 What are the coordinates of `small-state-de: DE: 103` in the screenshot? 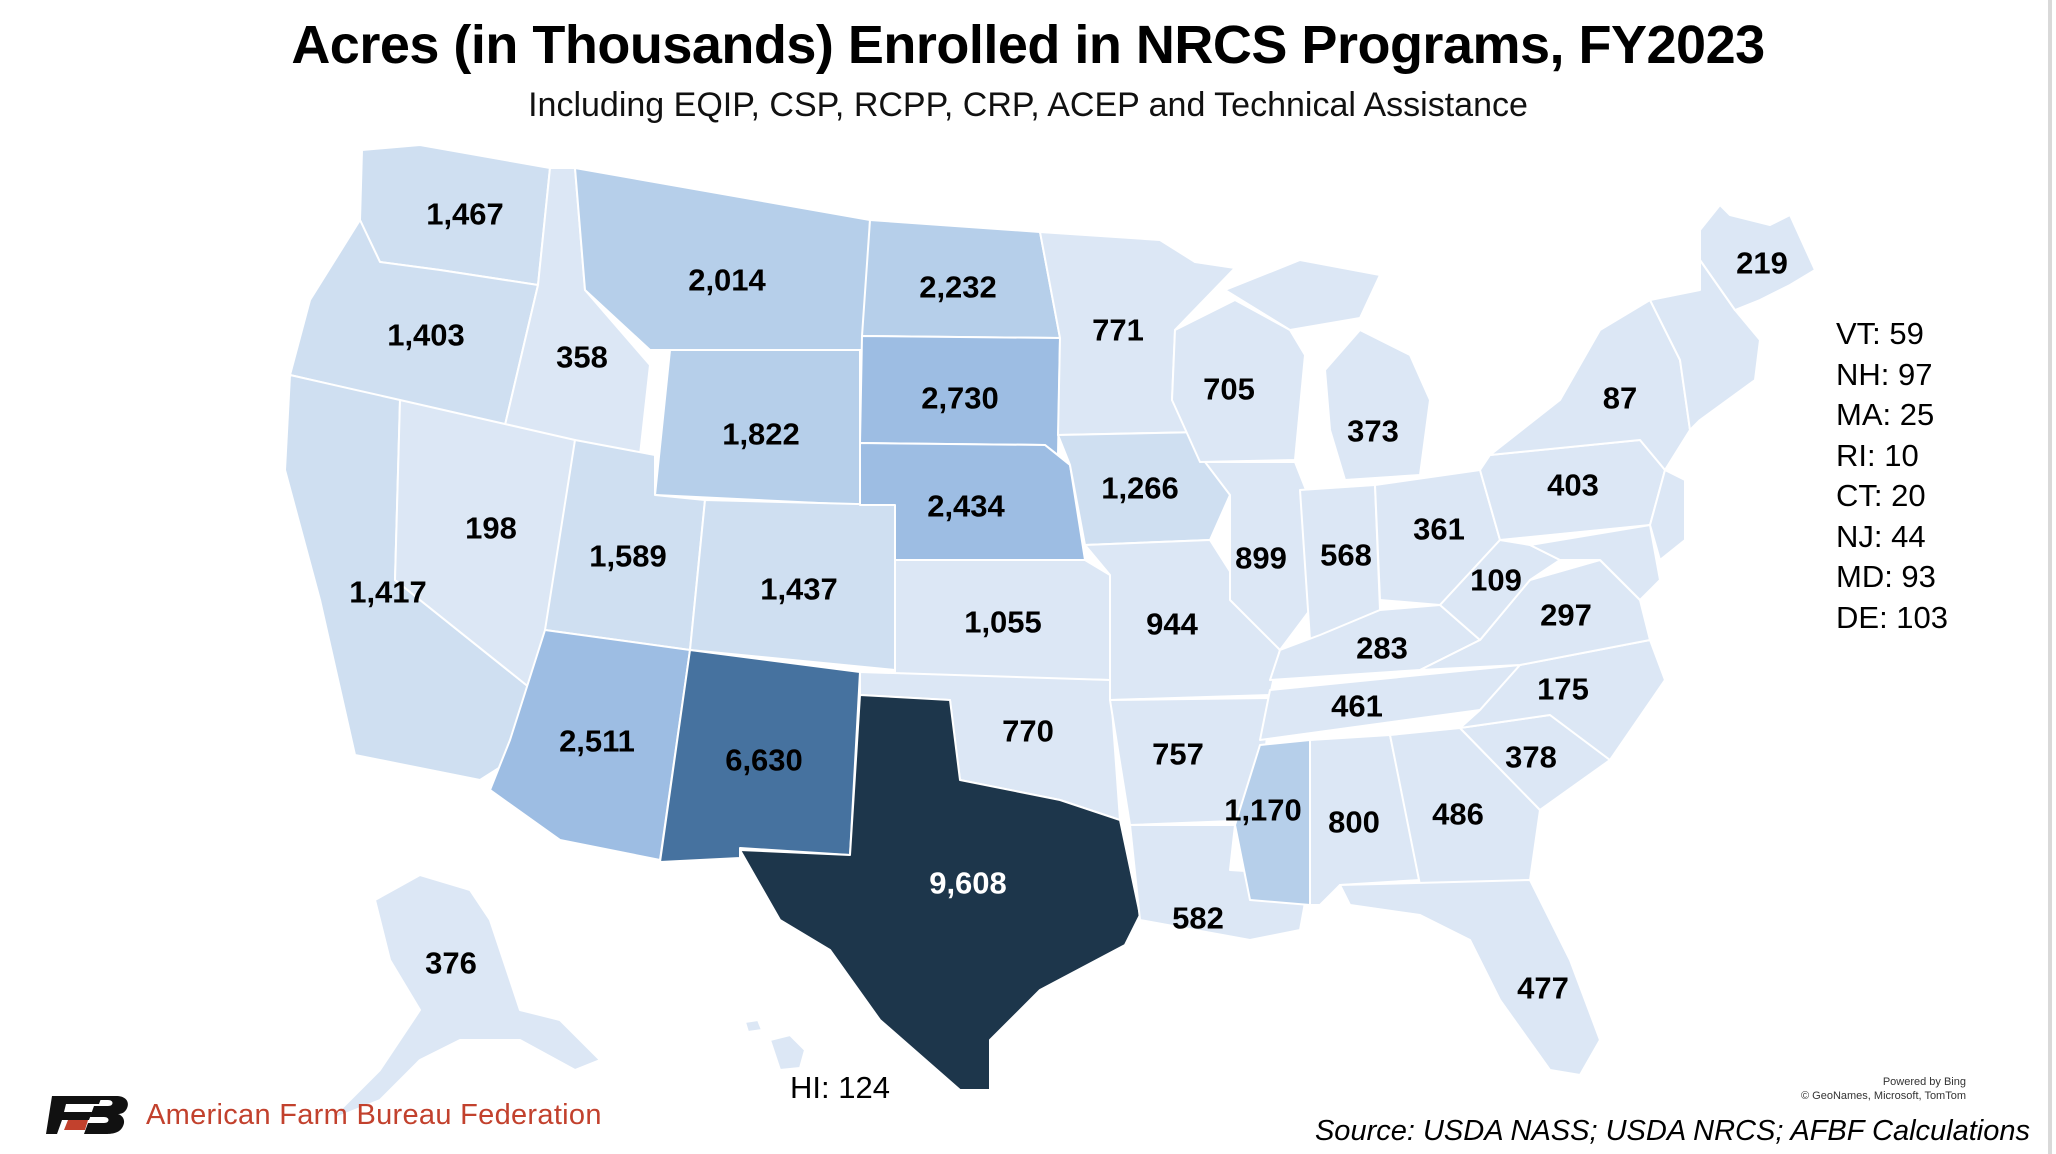 It's located at (1892, 617).